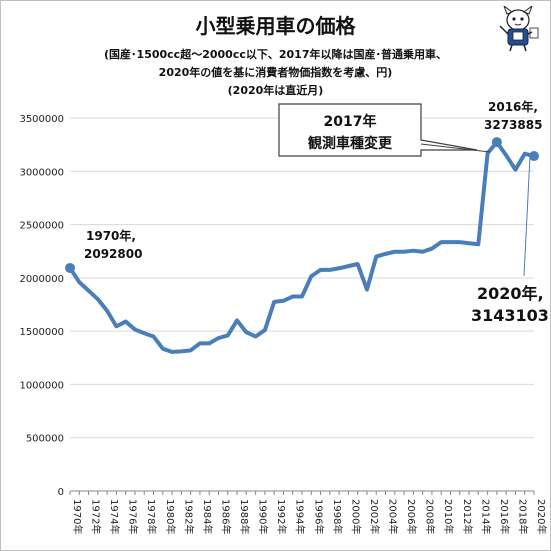  I want to click on x-tick-label: 2008年, so click(430, 516).